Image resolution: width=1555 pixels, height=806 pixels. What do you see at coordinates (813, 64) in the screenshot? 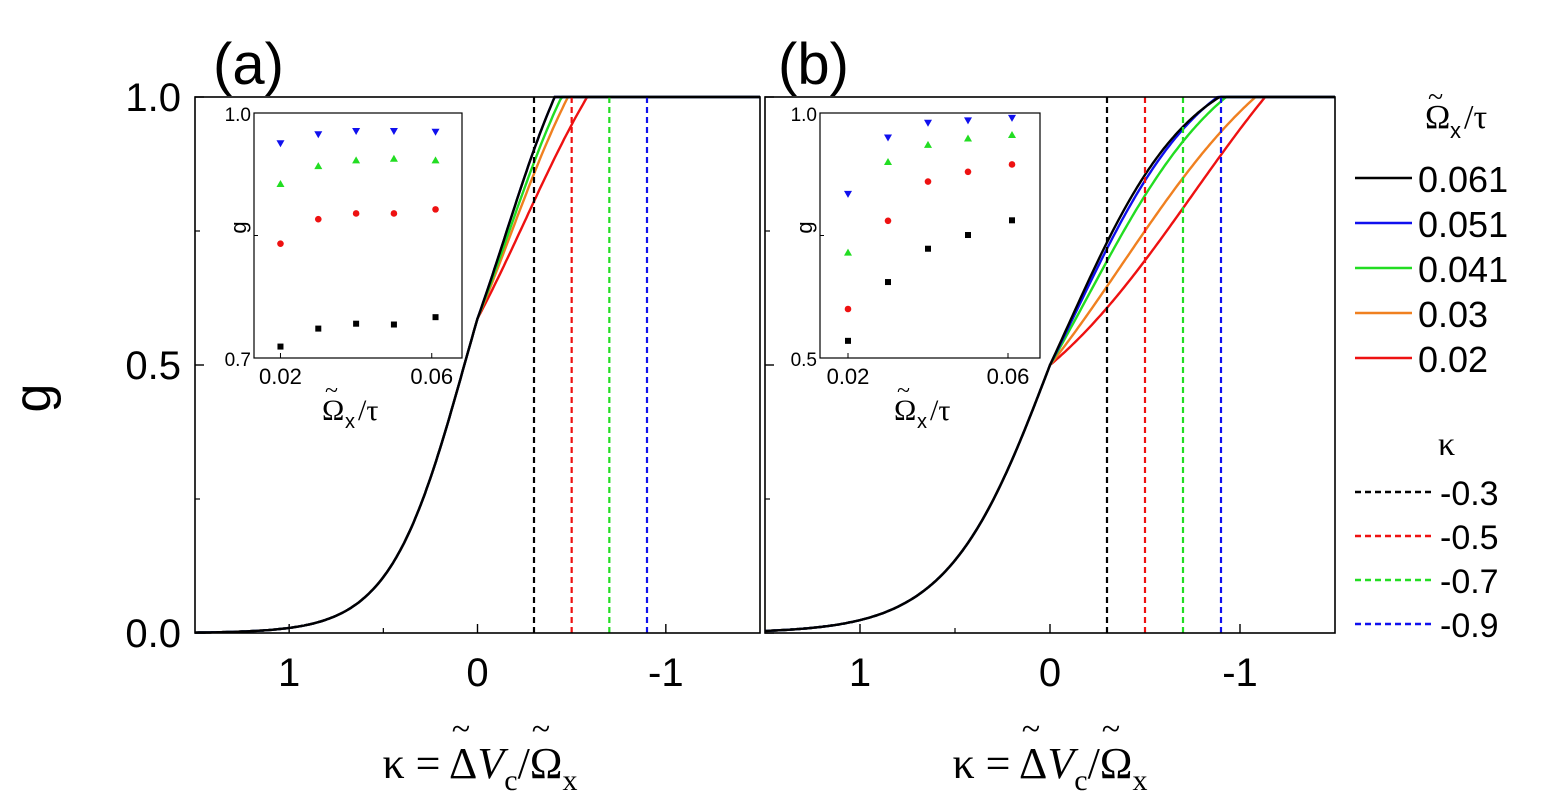
I see `panel-label-b: (b)` at bounding box center [813, 64].